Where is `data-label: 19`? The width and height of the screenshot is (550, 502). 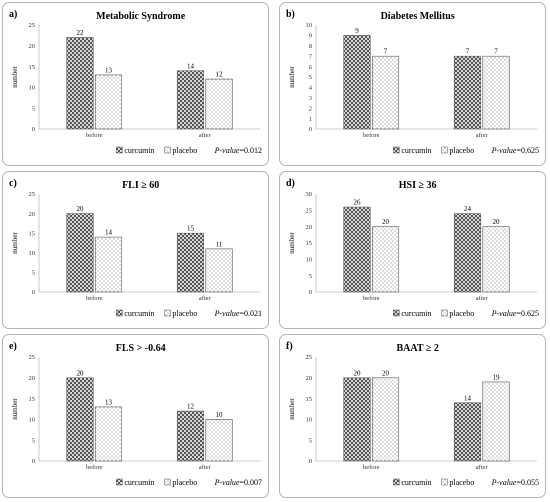
data-label: 19 is located at coordinates (497, 377).